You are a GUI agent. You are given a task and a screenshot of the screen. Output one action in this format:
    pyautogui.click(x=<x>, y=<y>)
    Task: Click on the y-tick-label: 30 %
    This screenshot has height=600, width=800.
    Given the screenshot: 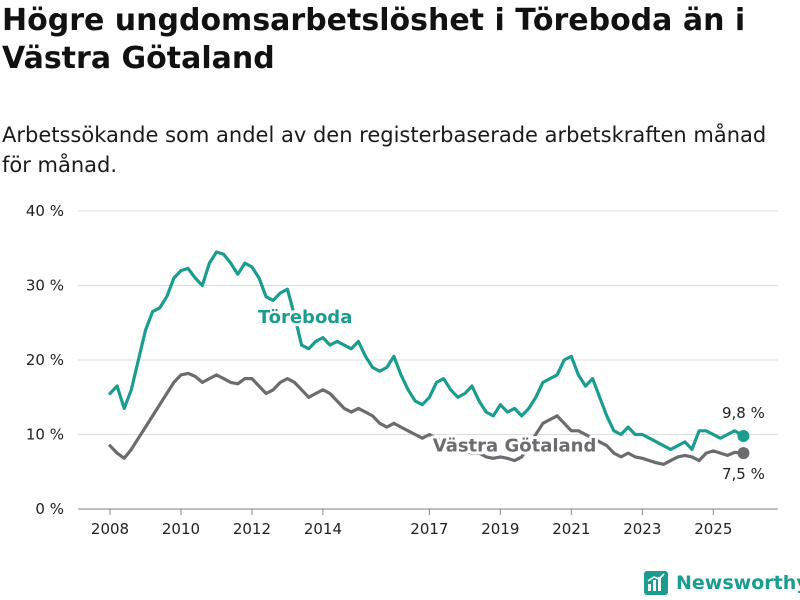 What is the action you would take?
    pyautogui.click(x=45, y=286)
    